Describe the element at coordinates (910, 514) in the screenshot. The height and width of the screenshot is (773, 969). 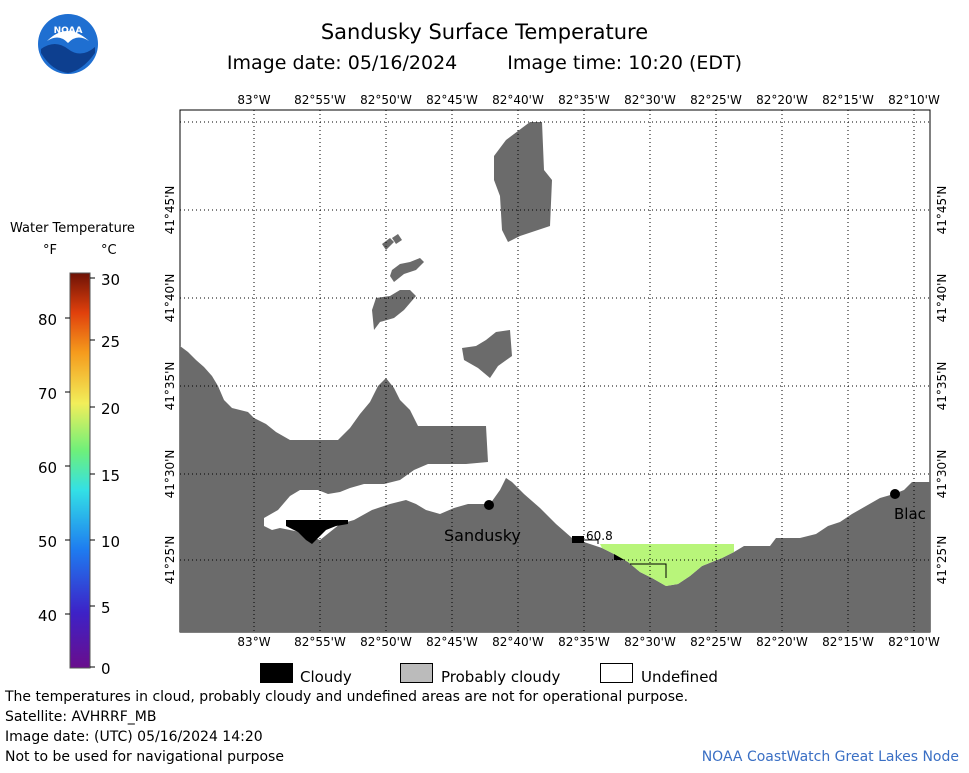
I see `place-blac: Blac` at that location.